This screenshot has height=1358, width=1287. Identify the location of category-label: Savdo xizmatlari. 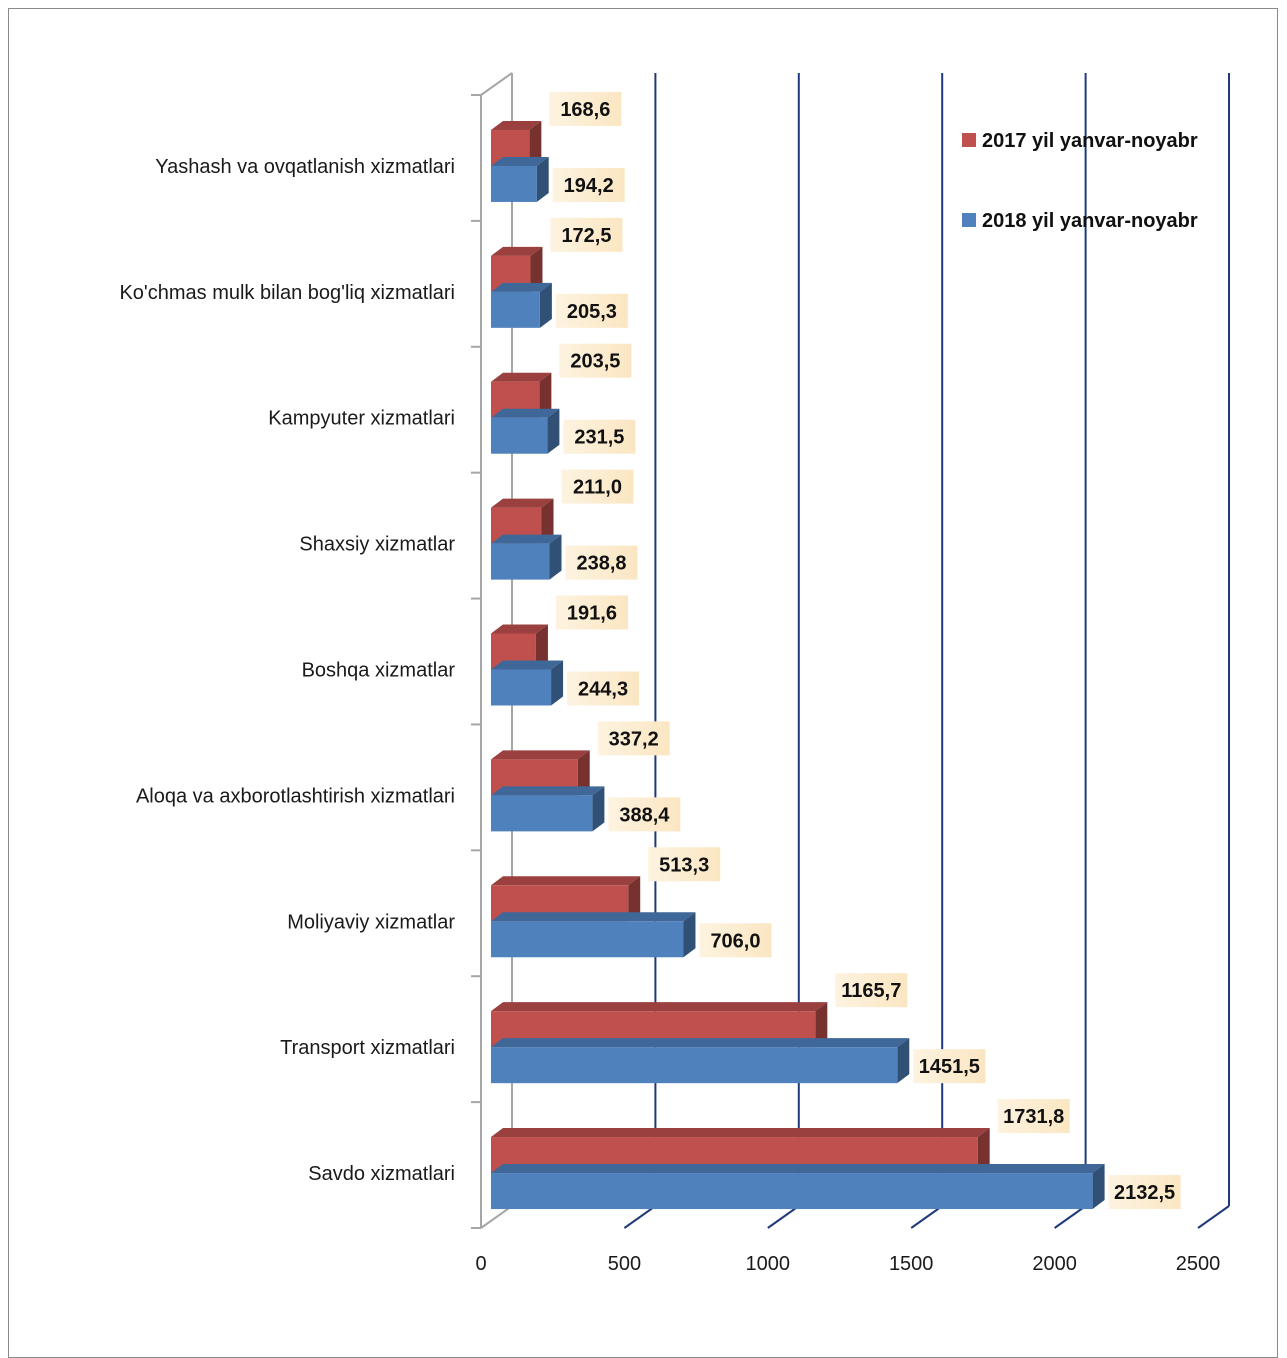
(381, 1174).